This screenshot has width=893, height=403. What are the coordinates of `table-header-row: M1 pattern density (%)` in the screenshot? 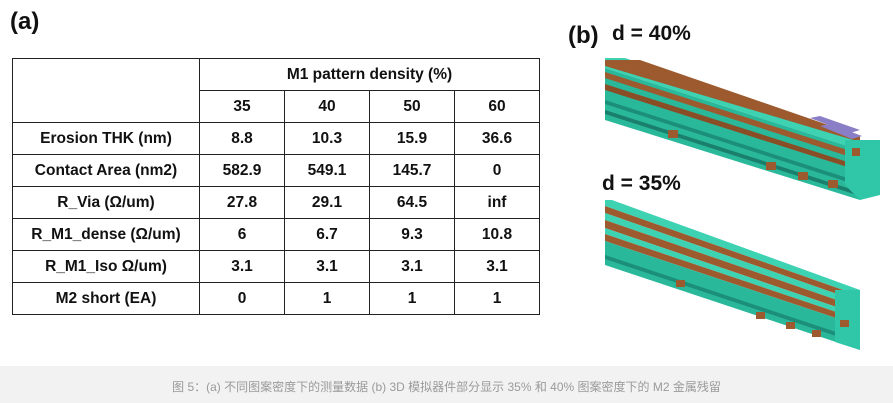 It's located at (276, 90).